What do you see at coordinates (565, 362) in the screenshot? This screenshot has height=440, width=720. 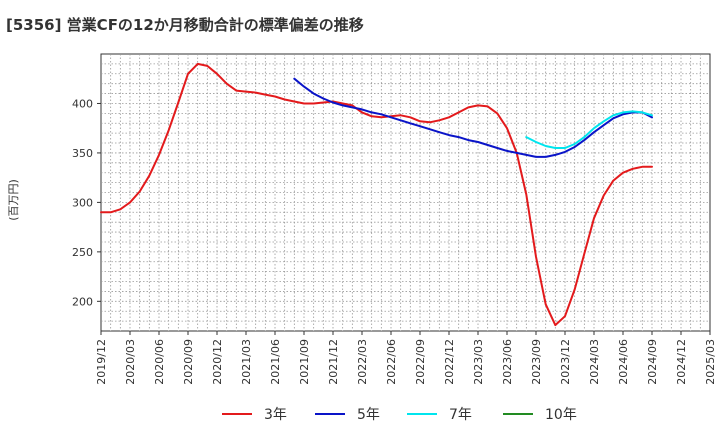 I see `x-tick-label: 2023/12` at bounding box center [565, 362].